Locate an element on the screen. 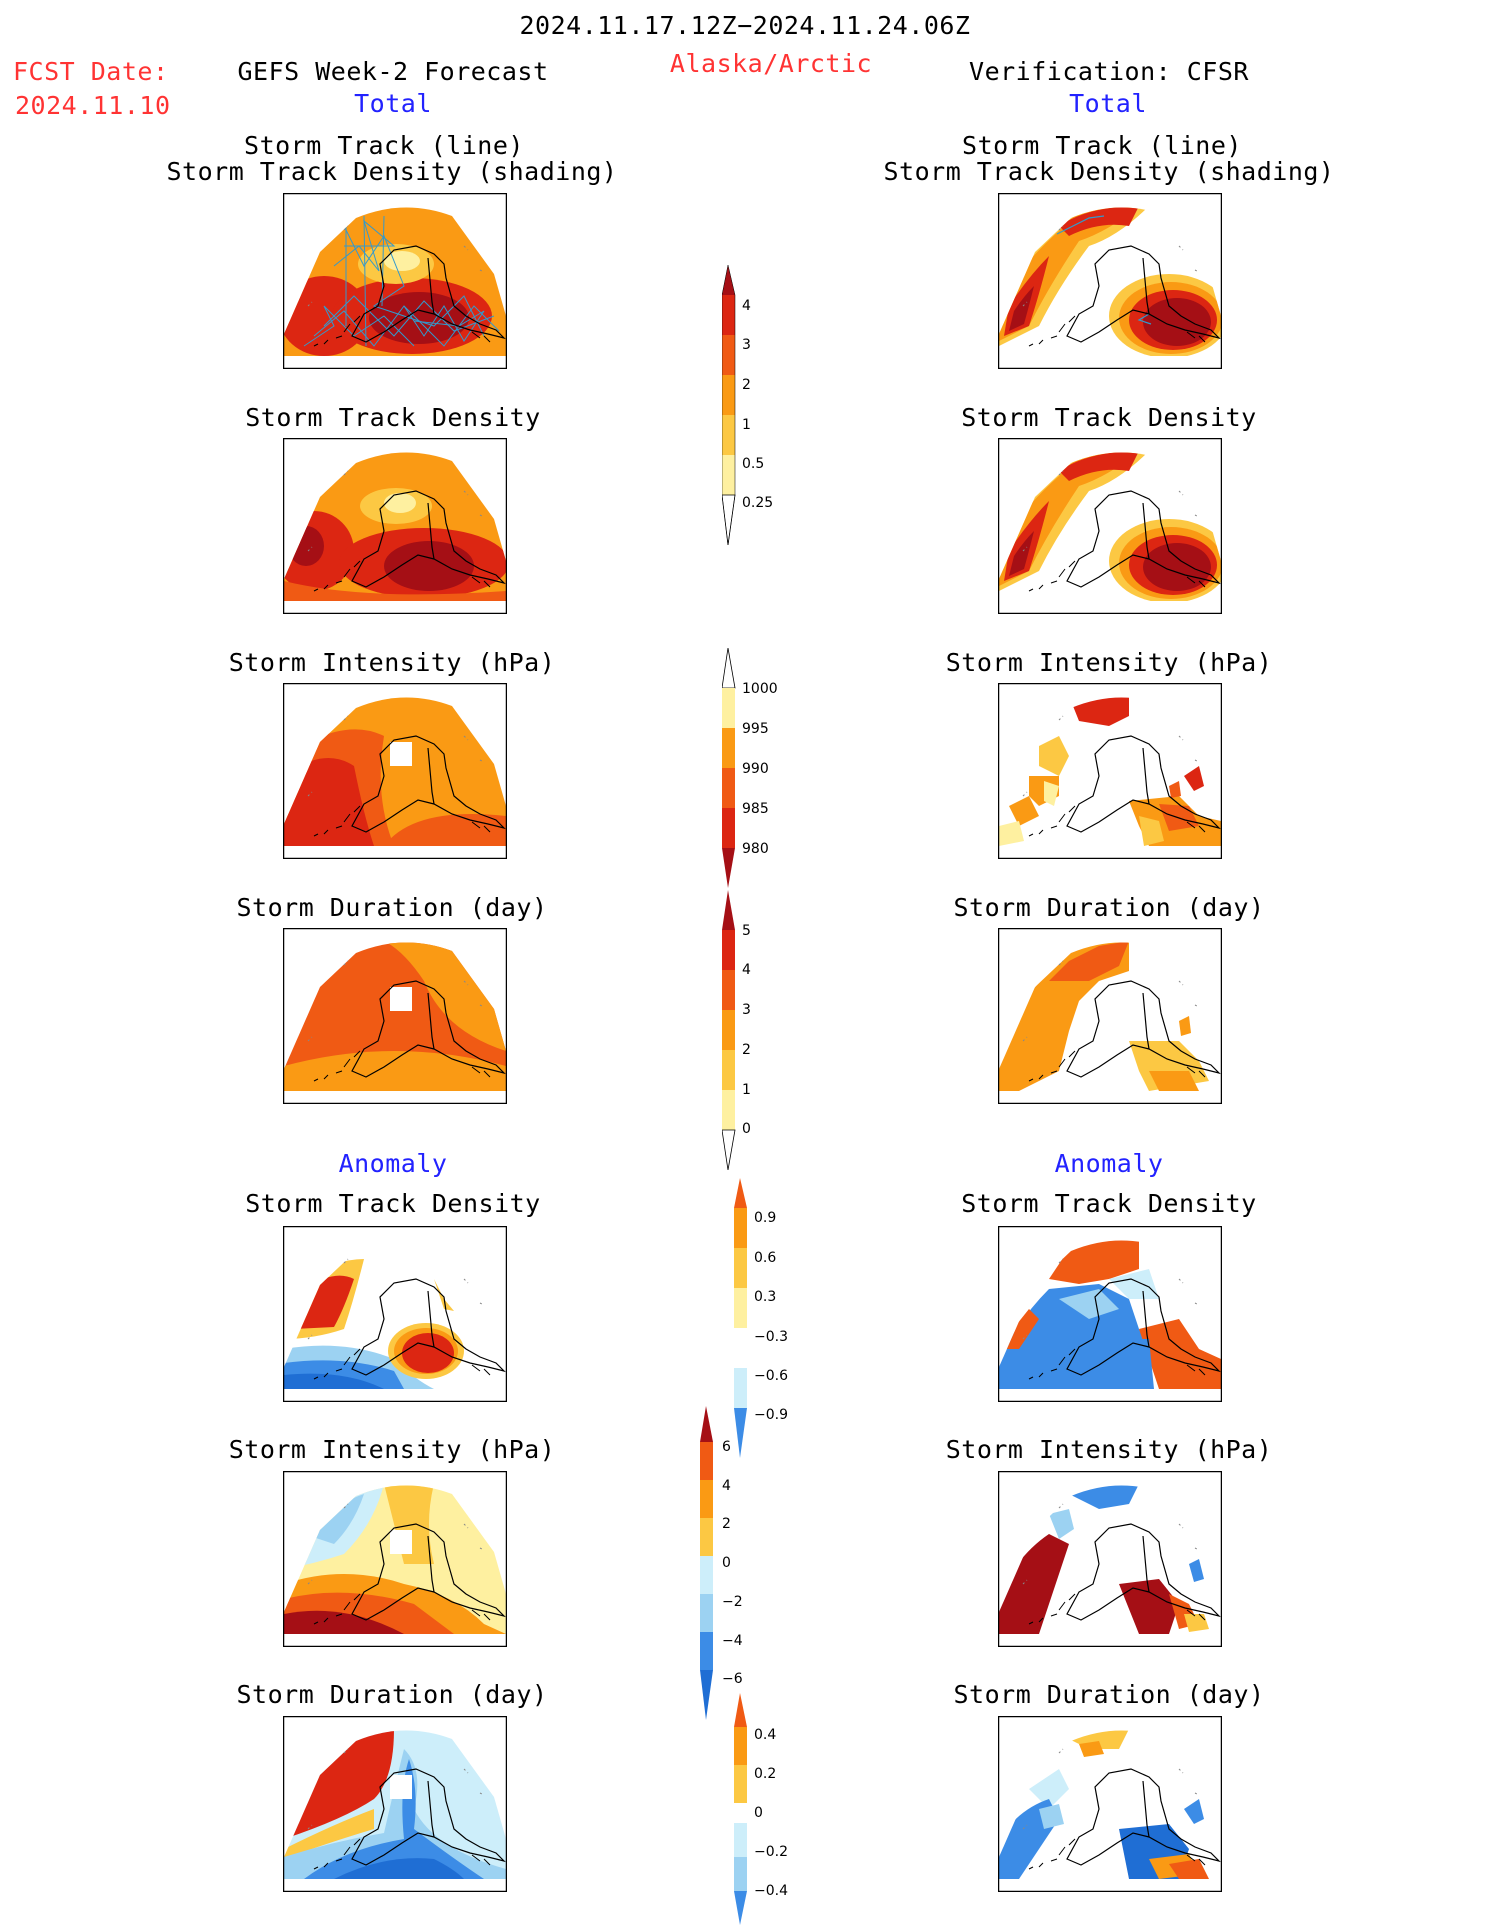  cb-intensity-tick: 1000 is located at coordinates (760, 689).